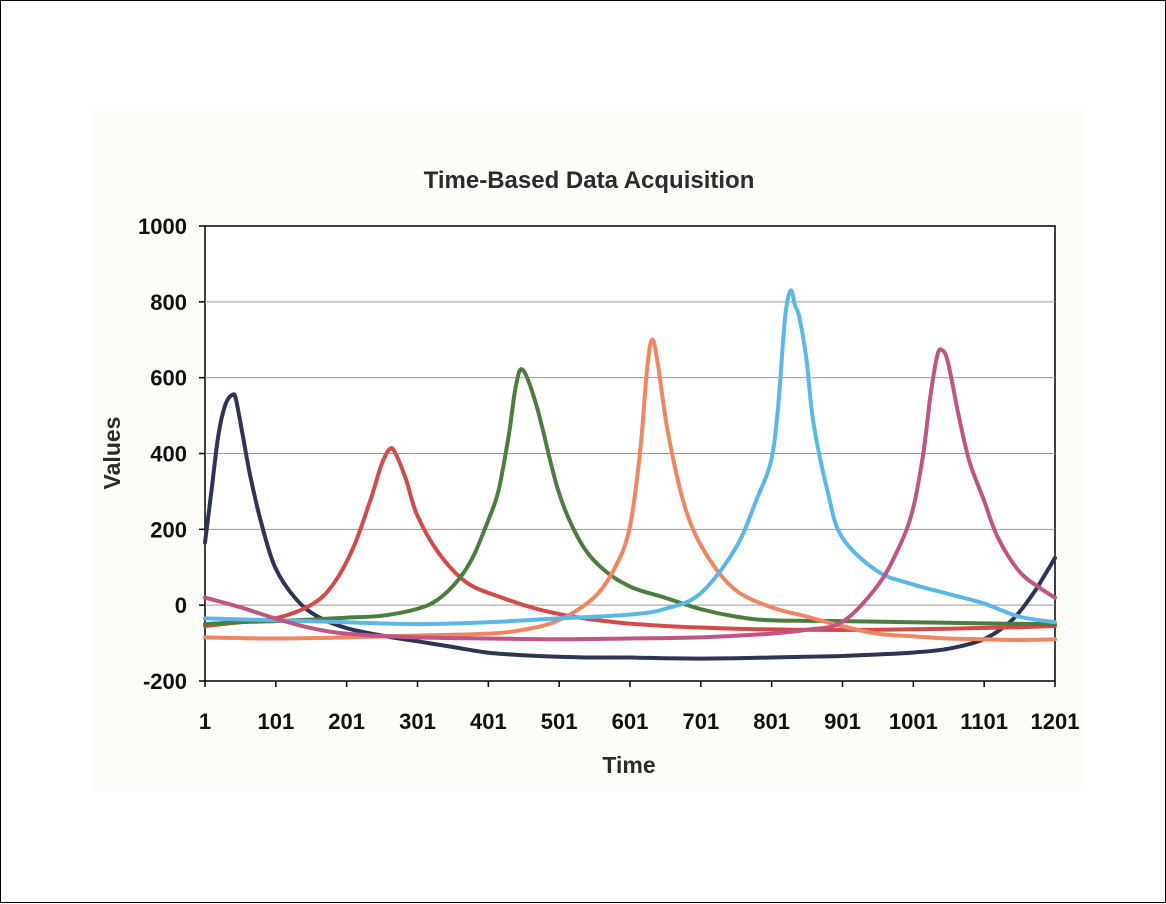 This screenshot has width=1166, height=904. What do you see at coordinates (181, 605) in the screenshot?
I see `y-tick-label: 0` at bounding box center [181, 605].